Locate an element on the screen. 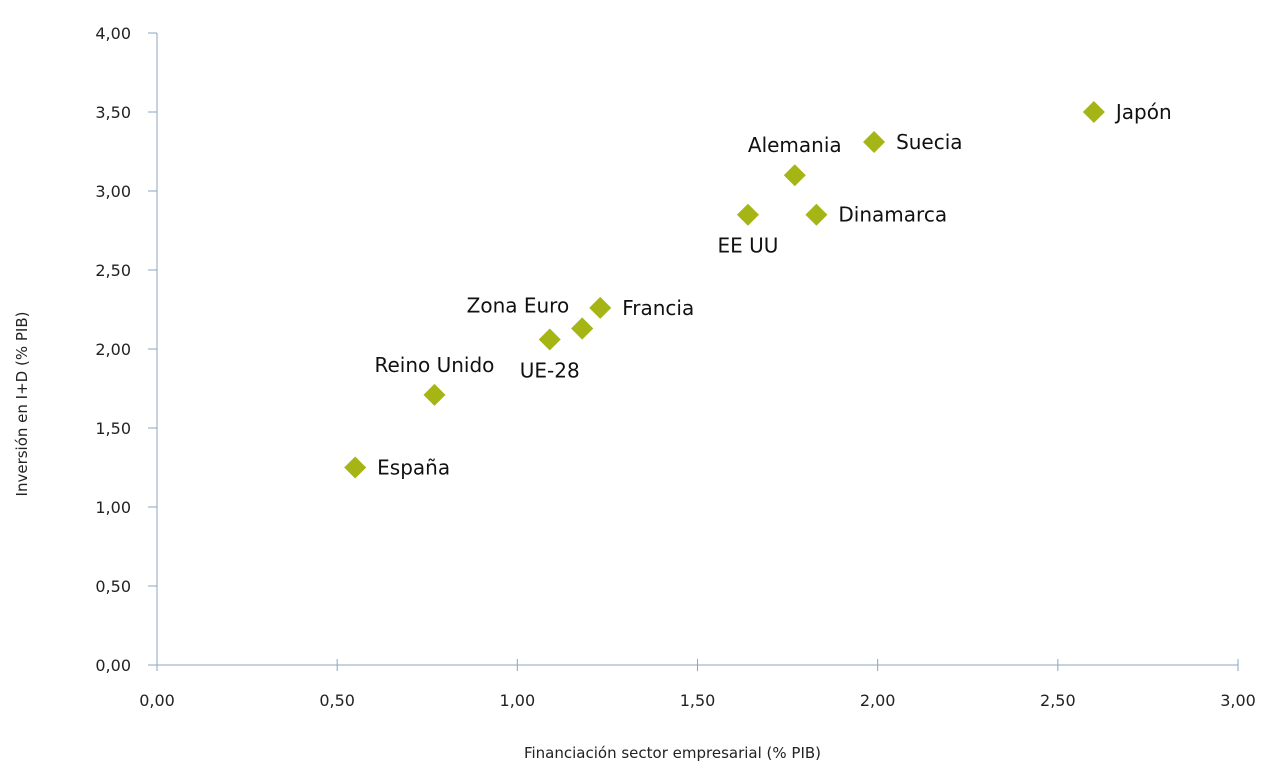 The height and width of the screenshot is (766, 1261). x-tick-label: 2,00 is located at coordinates (878, 700).